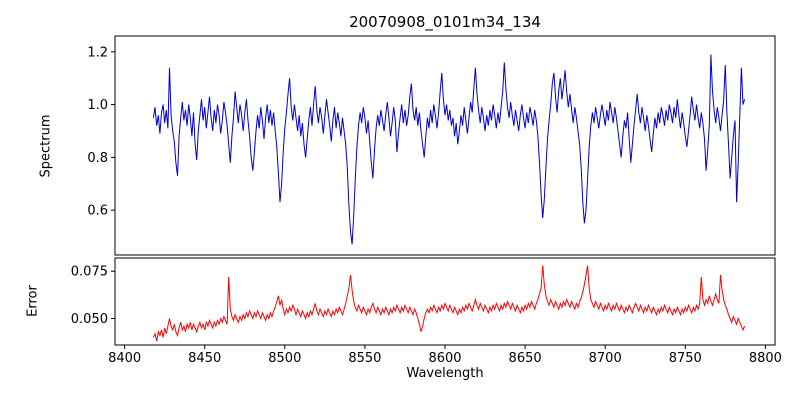 The image size is (800, 400). Describe the element at coordinates (449, 303) in the screenshot. I see `error-line` at that location.